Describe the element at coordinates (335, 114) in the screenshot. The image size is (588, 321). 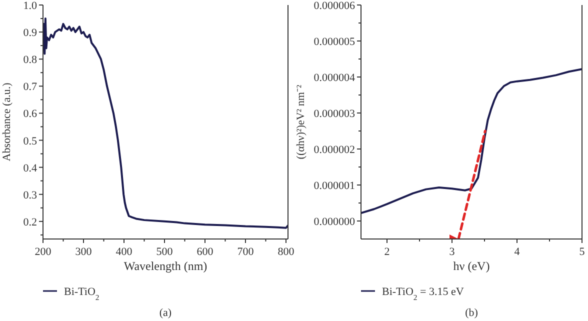
I see `y-tick-label: 0.000003` at that location.